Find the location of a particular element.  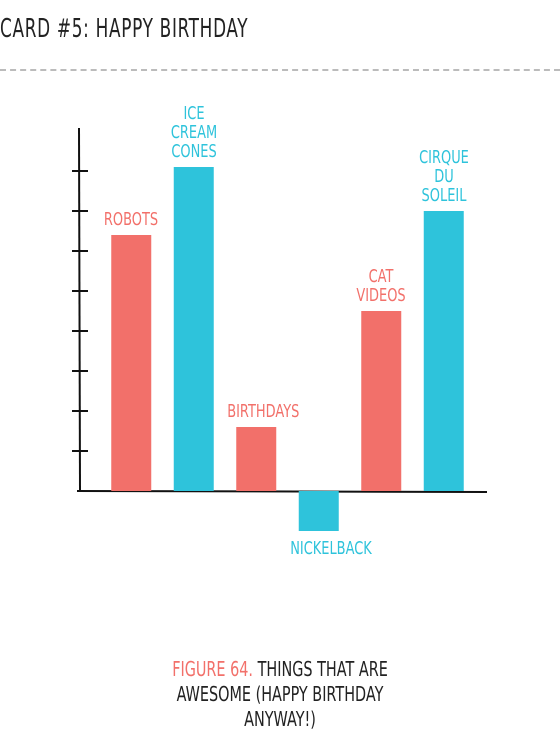

card-title: CARD #5: HAPPY BIRTHDAY is located at coordinates (124, 29).